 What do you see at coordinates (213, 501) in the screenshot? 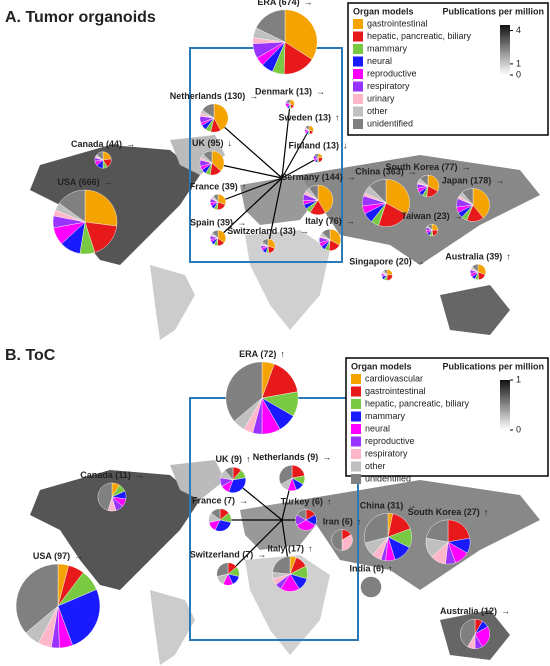
I see `country-label: France (7)` at bounding box center [213, 501].